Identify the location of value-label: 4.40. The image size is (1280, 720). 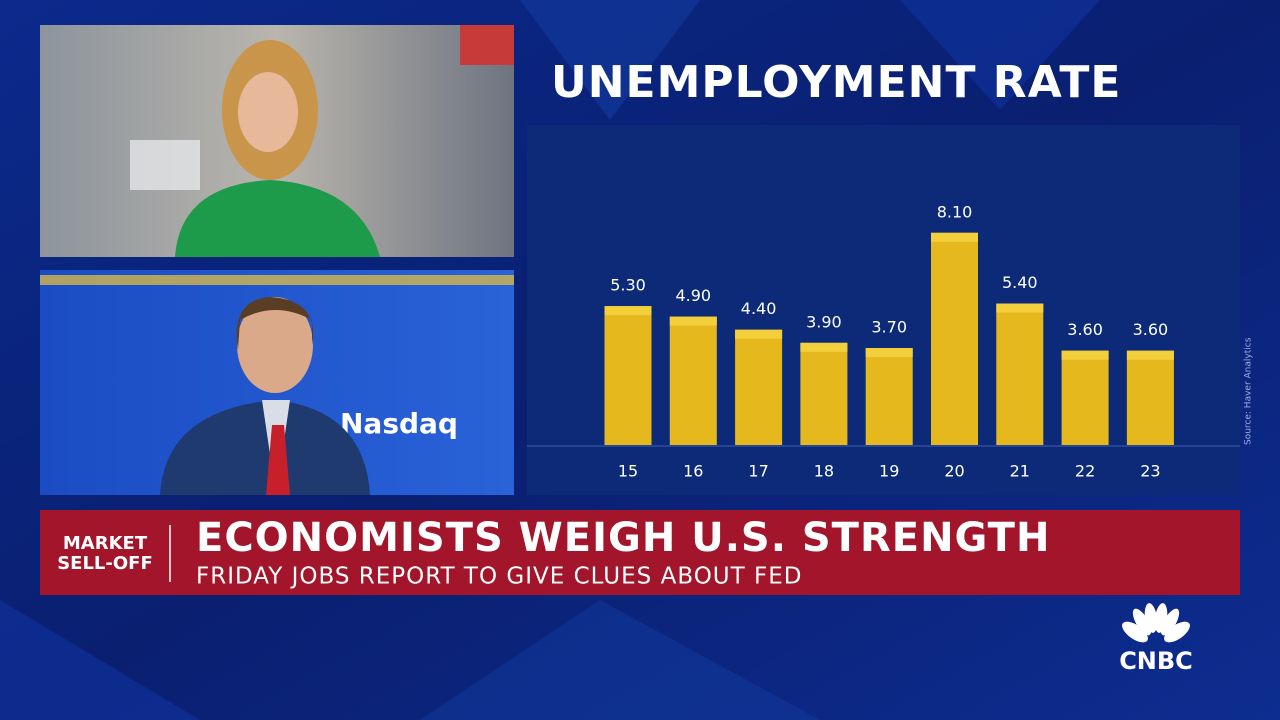
(759, 308).